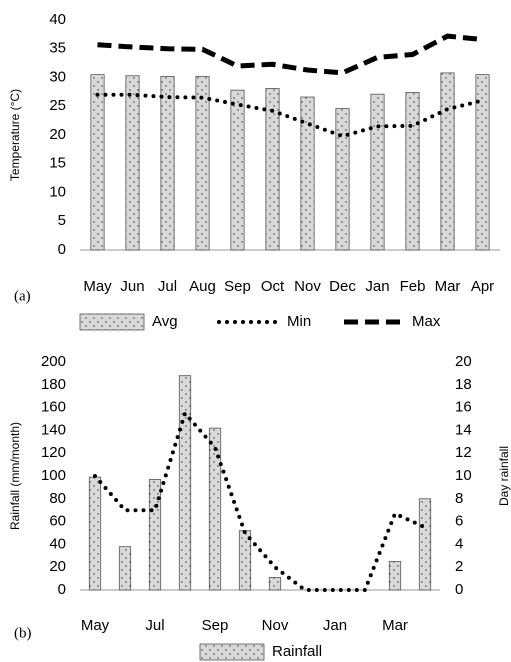  What do you see at coordinates (57, 105) in the screenshot?
I see `y-tick-label: 25` at bounding box center [57, 105].